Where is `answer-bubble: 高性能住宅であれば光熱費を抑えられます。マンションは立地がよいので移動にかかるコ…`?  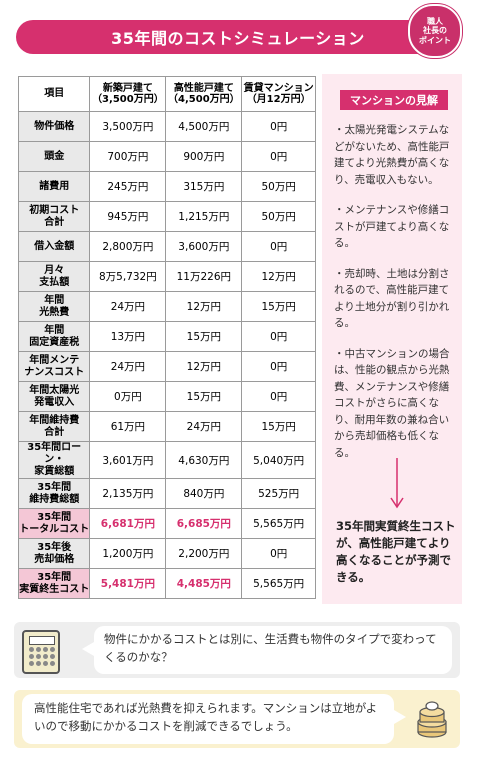
answer-bubble: 高性能住宅であれば光熱費を抑えられます。マンションは立地がよいので移動にかかるコ… is located at coordinates (214, 719).